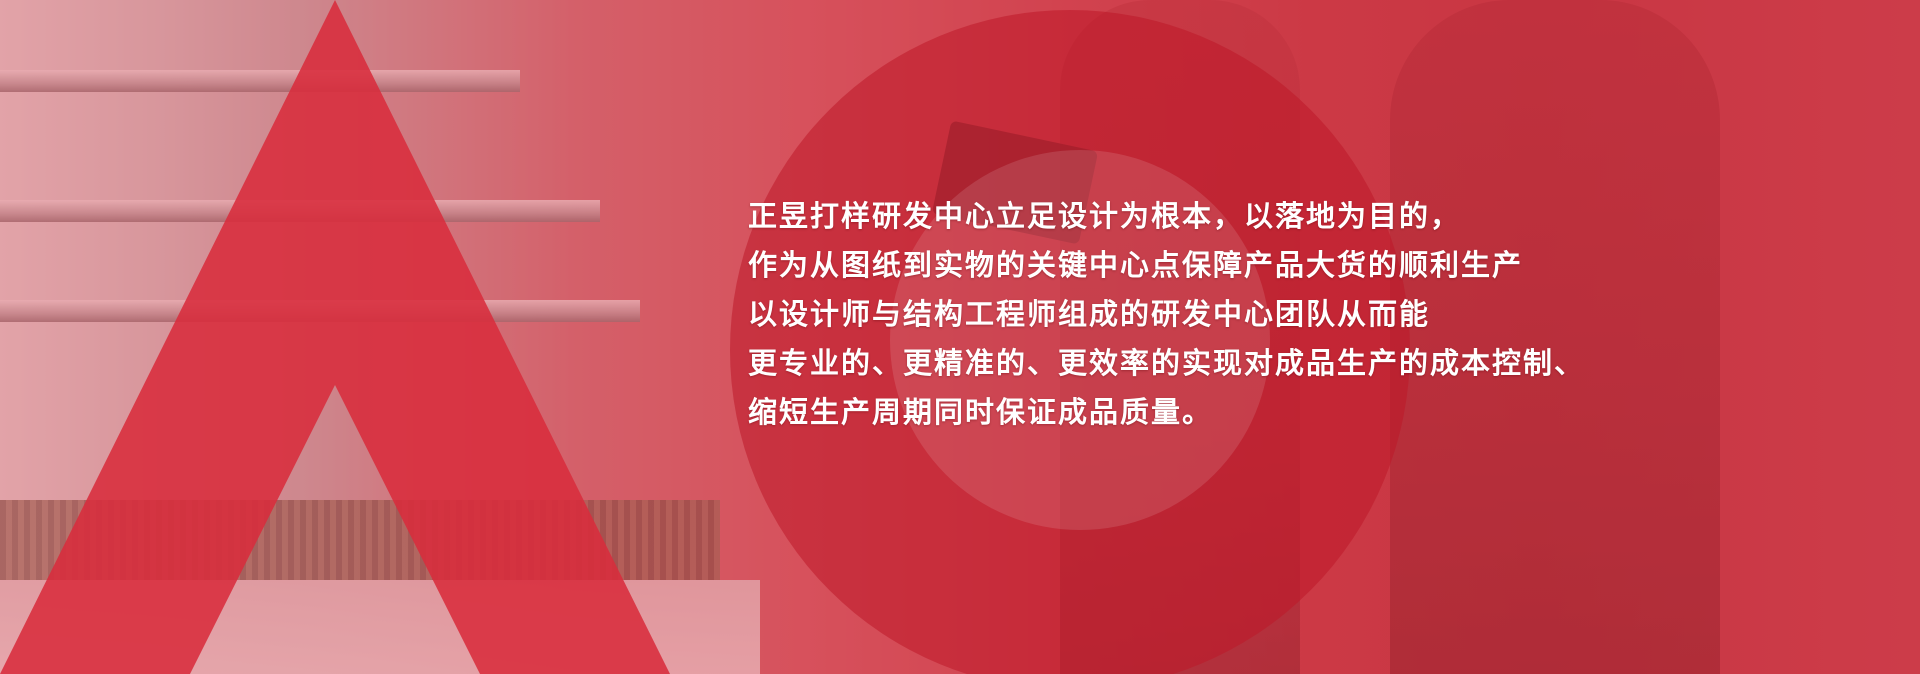 This screenshot has height=674, width=1920. Describe the element at coordinates (1268, 216) in the screenshot. I see `description-line: 正昱打样研发中心立足设计为根本，以落地为目的，` at that location.